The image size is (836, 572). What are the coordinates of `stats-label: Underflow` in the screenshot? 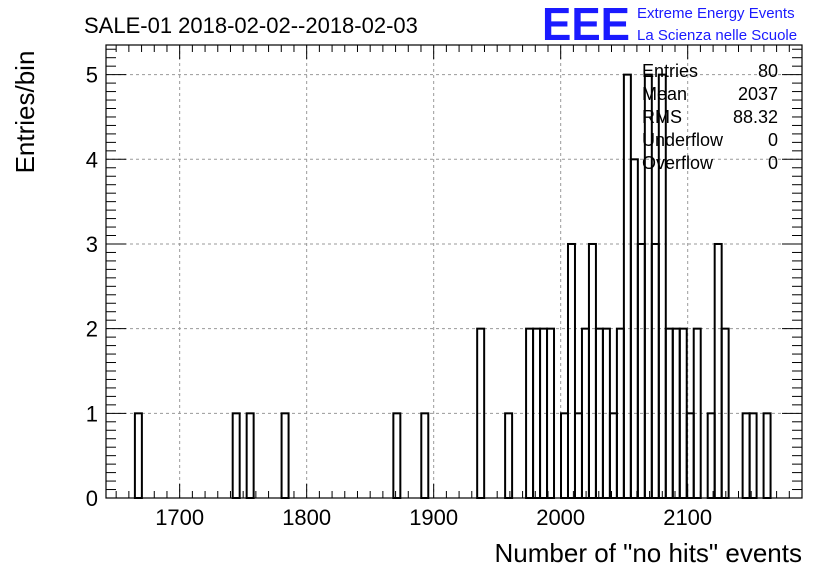 It's located at (683, 140).